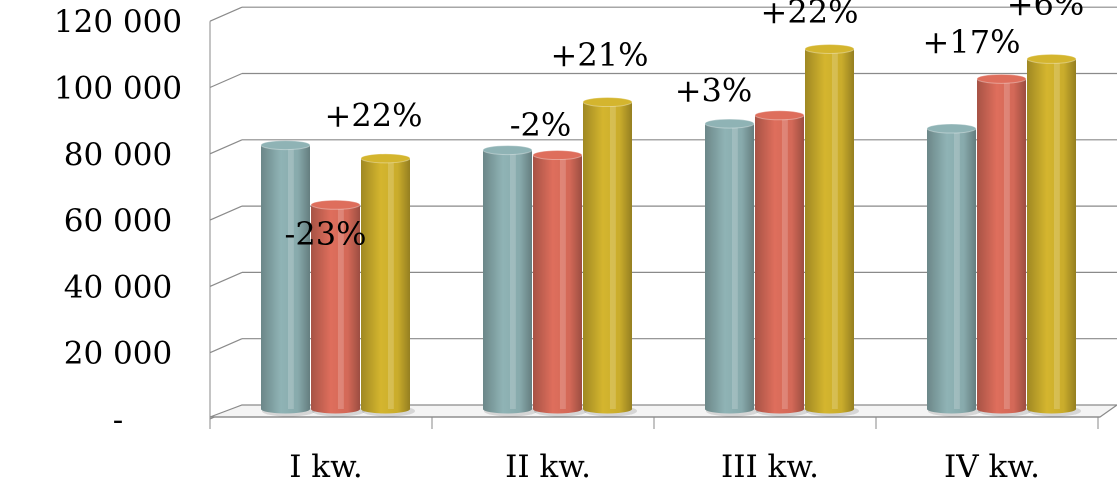 The image size is (1117, 489). I want to click on y-tick-label: 80 000, so click(118, 155).